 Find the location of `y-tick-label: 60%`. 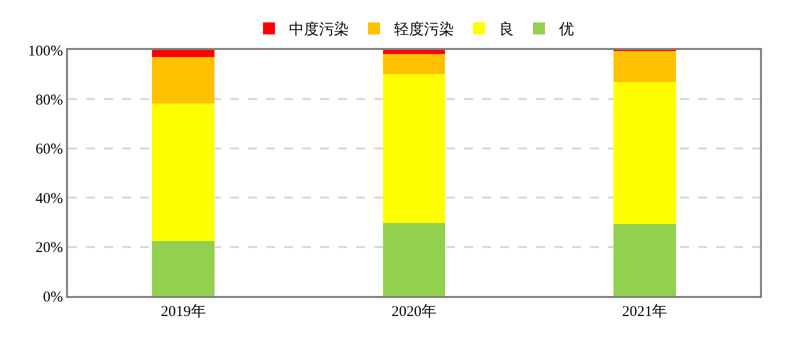

y-tick-label: 60% is located at coordinates (49, 150).